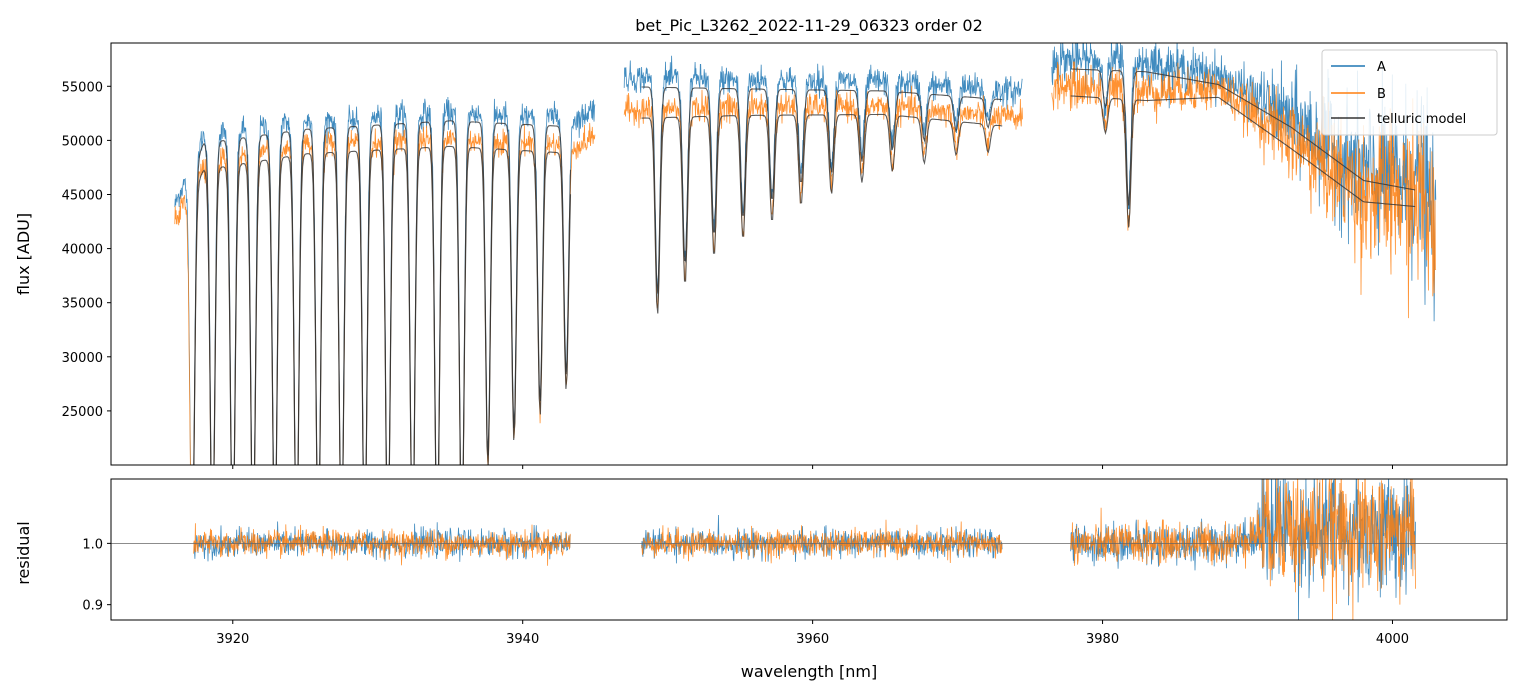 The height and width of the screenshot is (696, 1520). I want to click on legend-label-a: A, so click(1381, 67).